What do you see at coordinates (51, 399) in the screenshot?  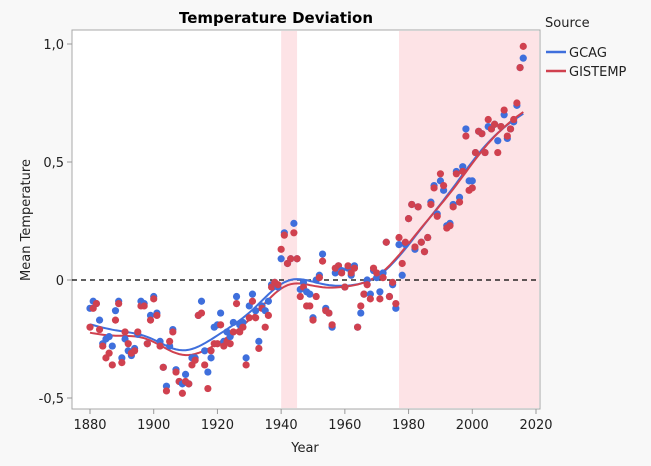 I see `y-tick-label: -0,5` at bounding box center [51, 399].